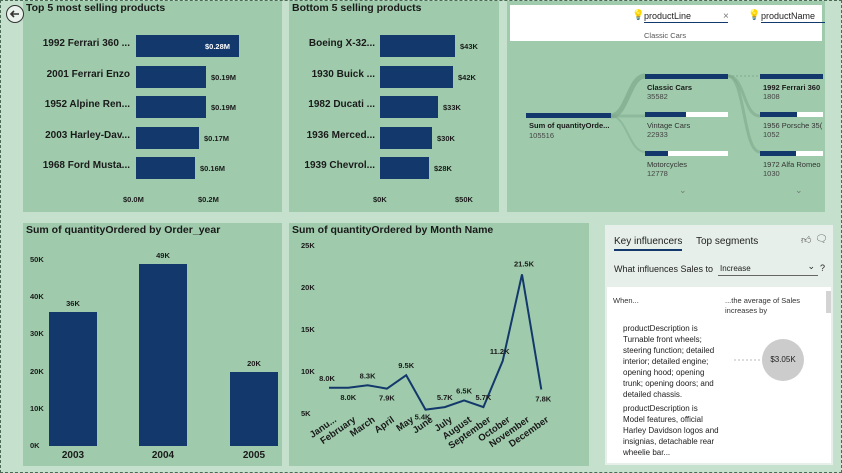 This screenshot has height=473, width=842. Describe the element at coordinates (308, 371) in the screenshot. I see `y-tick-label: 10K` at that location.